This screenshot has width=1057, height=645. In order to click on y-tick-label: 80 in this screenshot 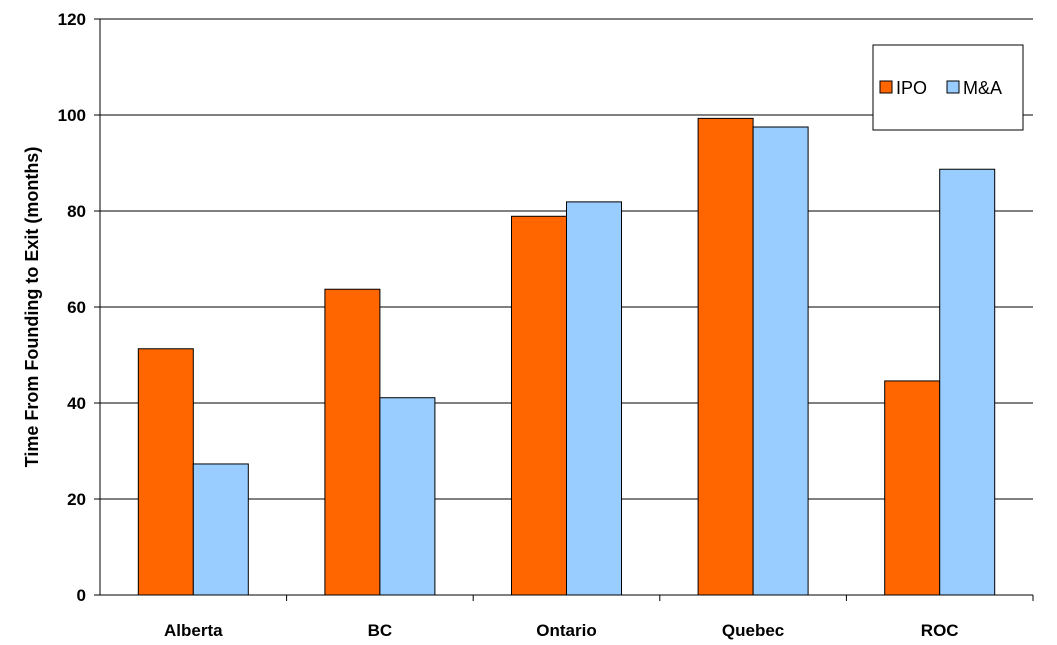, I will do `click(76, 211)`.